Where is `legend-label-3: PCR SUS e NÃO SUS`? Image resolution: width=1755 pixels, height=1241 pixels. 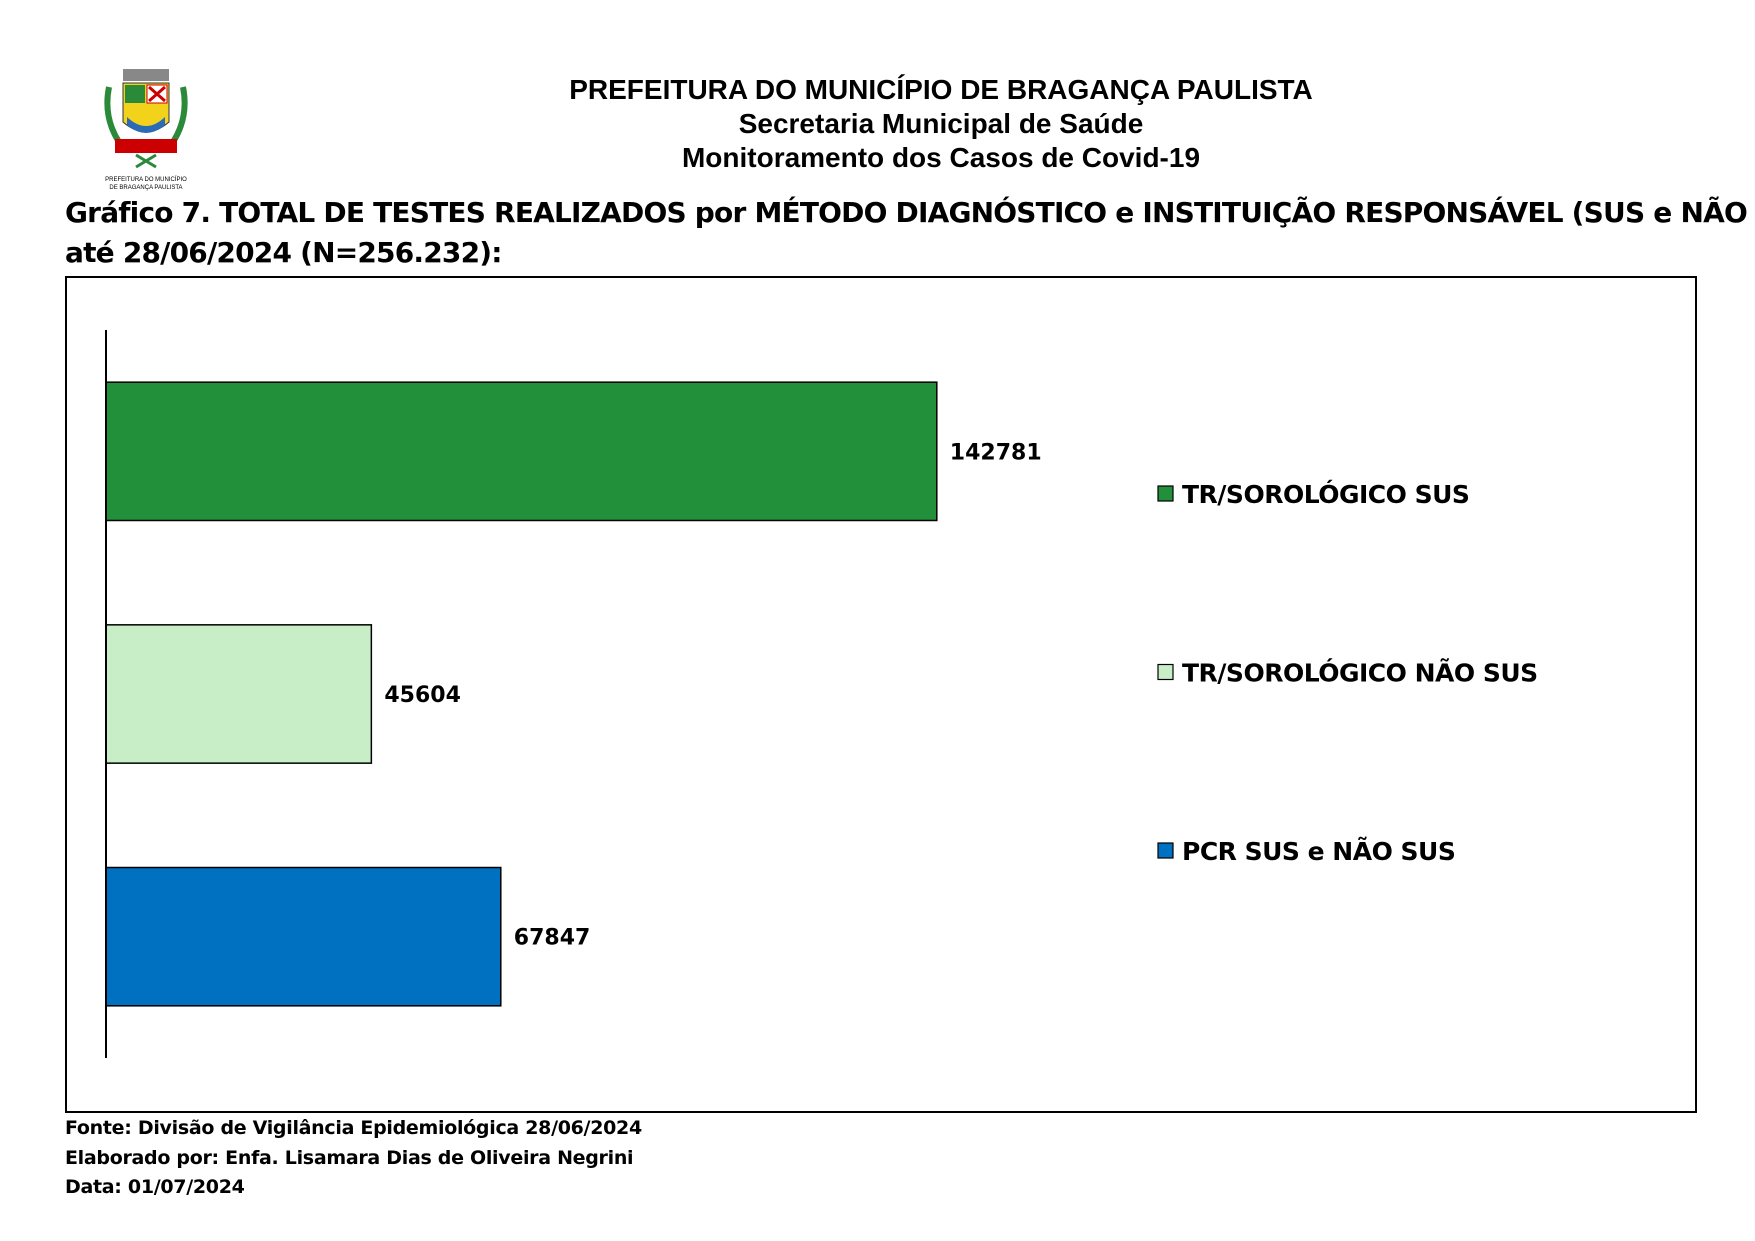 legend-label-3: PCR SUS e NÃO SUS is located at coordinates (1318, 851).